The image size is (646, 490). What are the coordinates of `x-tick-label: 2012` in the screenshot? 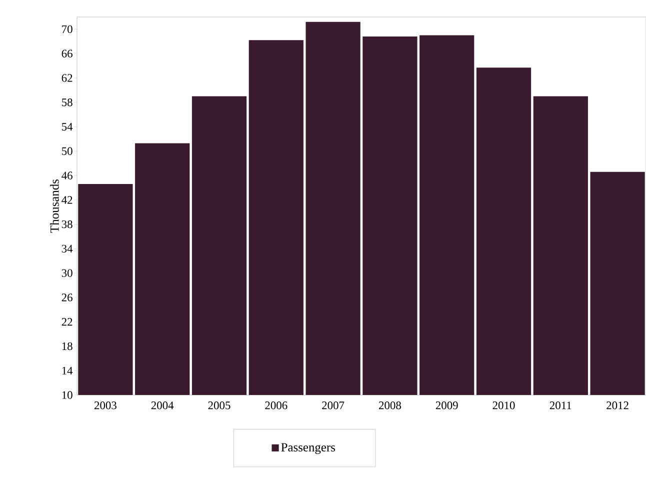 It's located at (617, 406).